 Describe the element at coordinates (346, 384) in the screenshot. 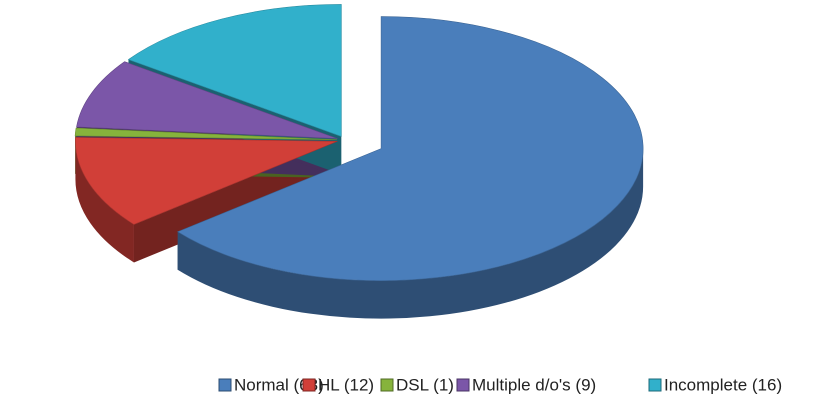

I see `legend-label: HL (12)` at that location.